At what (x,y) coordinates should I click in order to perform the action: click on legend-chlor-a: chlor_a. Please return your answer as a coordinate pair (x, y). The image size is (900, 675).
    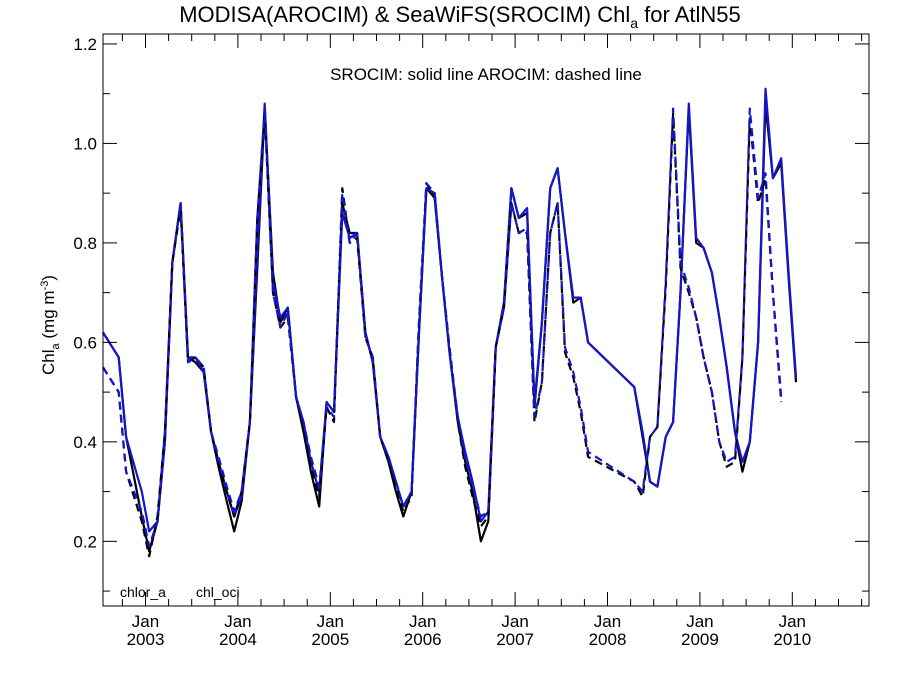
    Looking at the image, I should click on (143, 592).